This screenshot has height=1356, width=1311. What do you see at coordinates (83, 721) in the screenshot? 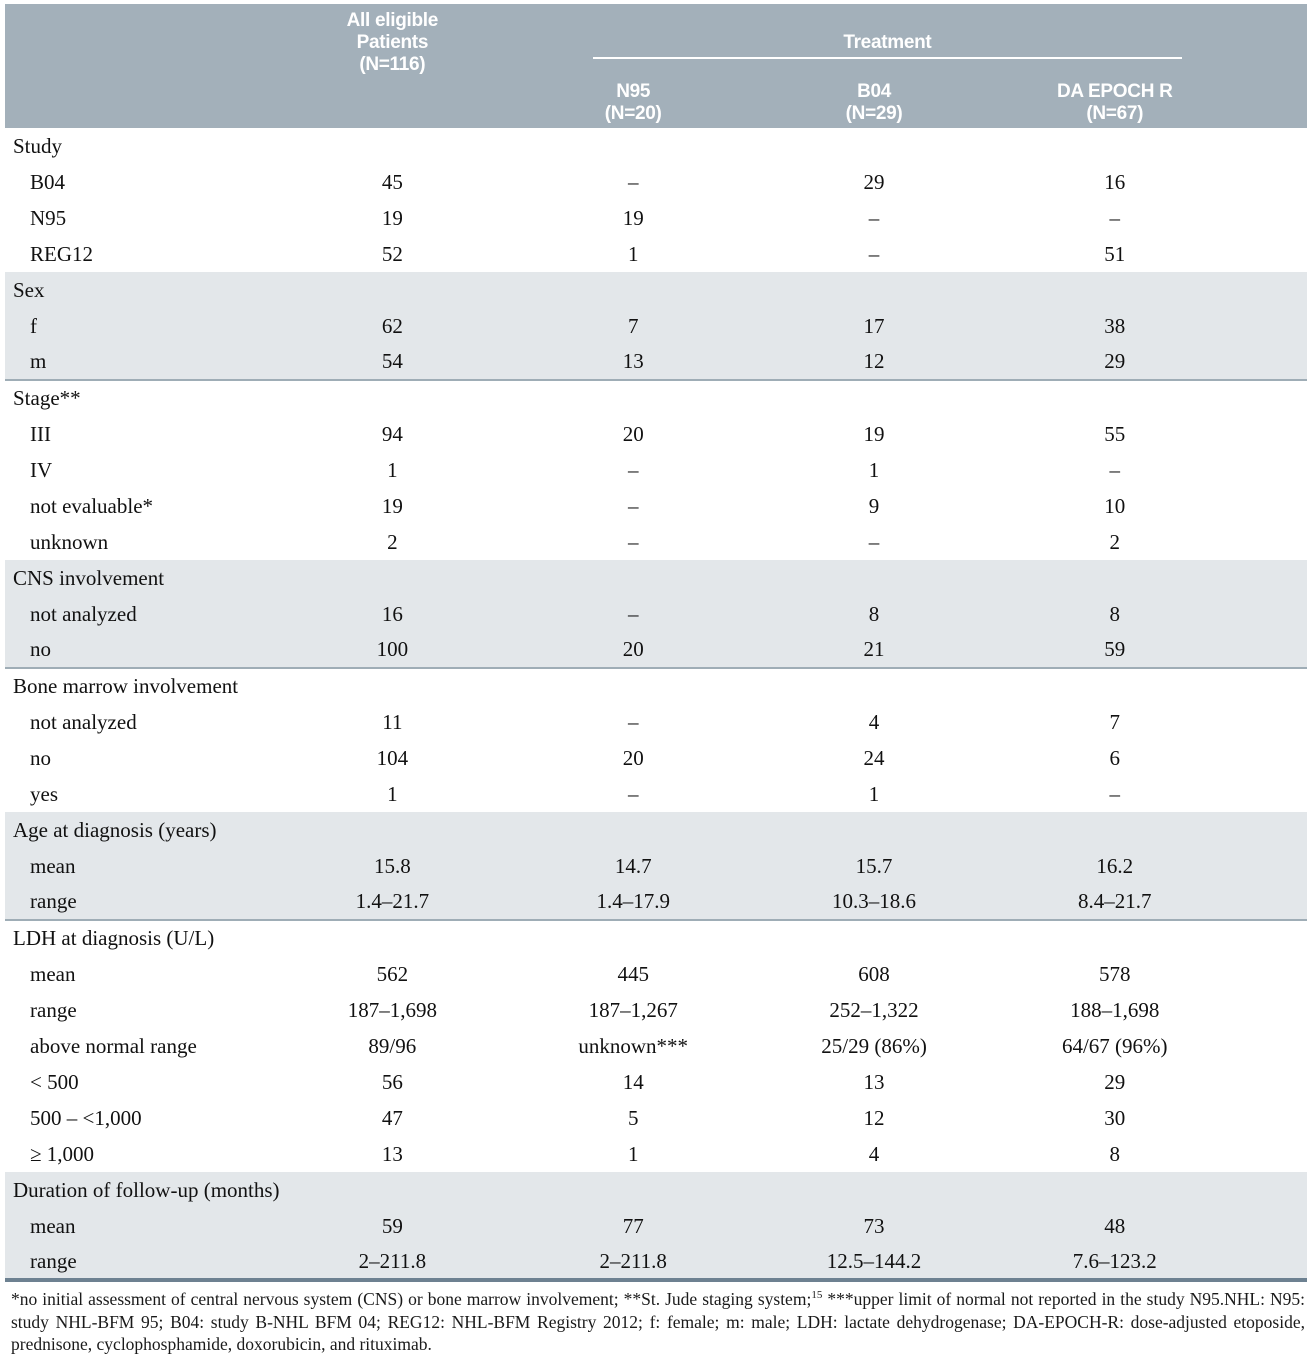
I see `row-label: not analyzed` at bounding box center [83, 721].